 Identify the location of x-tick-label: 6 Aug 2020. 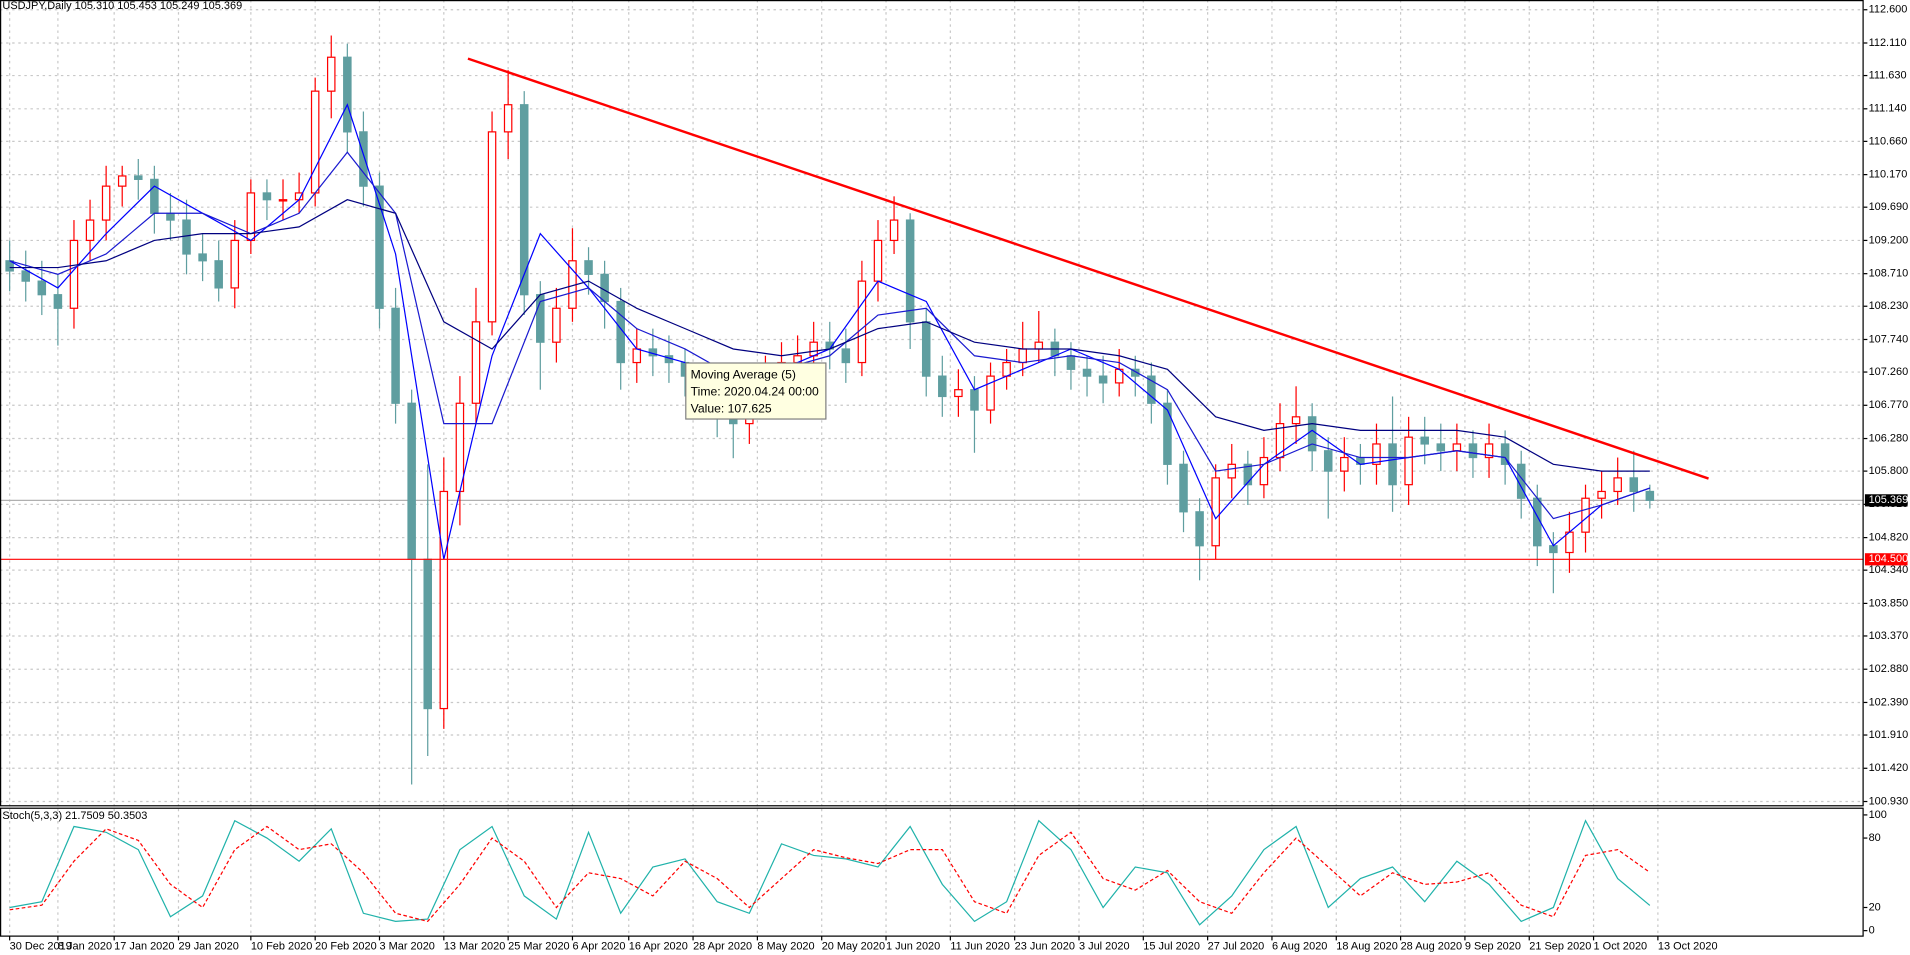
(1299, 946).